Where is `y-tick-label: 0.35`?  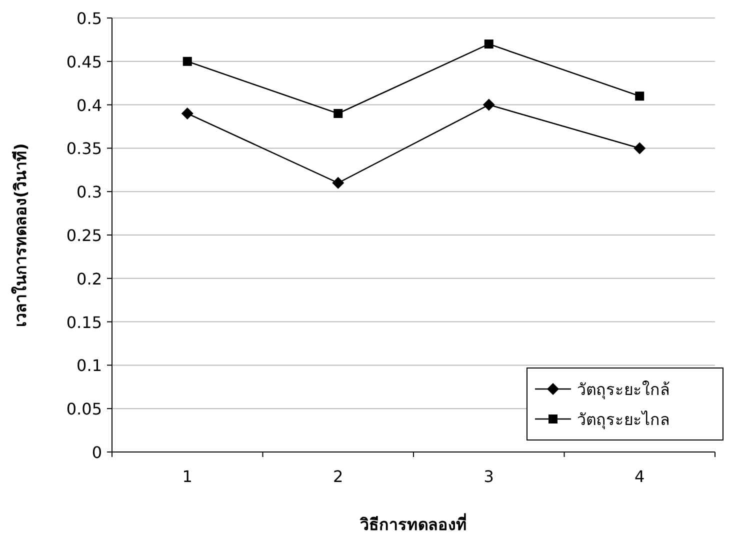
y-tick-label: 0.35 is located at coordinates (84, 148).